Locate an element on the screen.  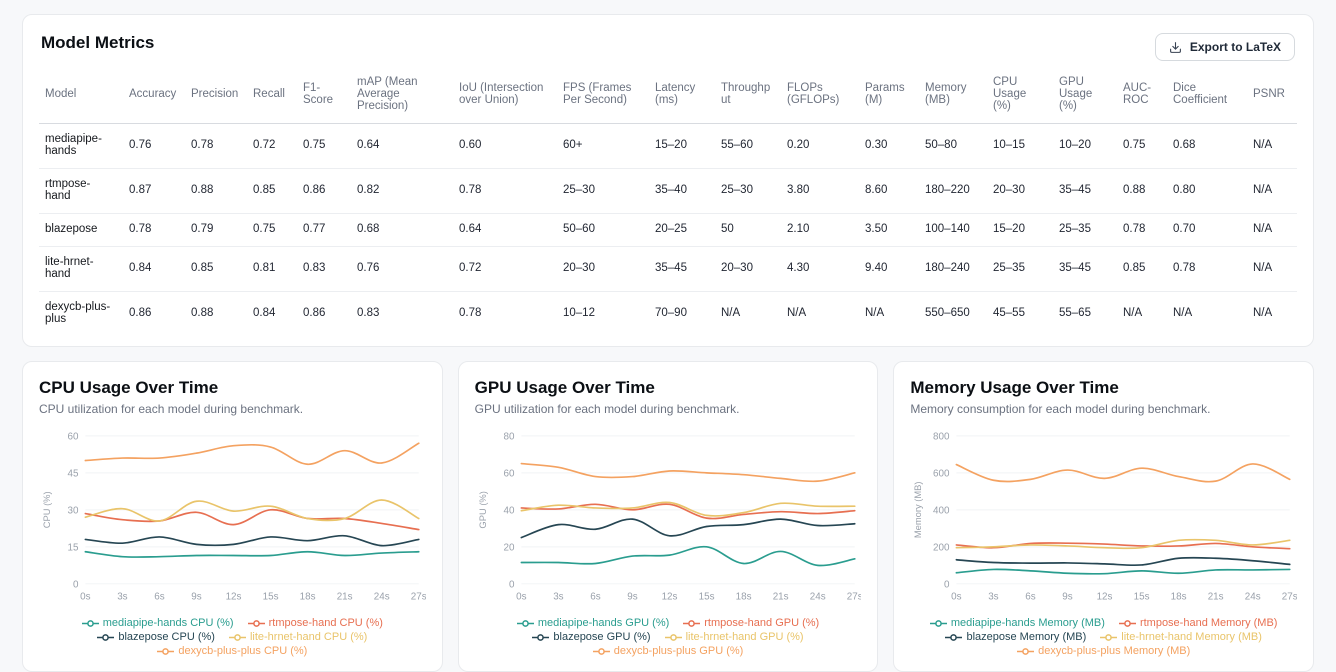
metric-cell: 20–30 is located at coordinates (603, 269).